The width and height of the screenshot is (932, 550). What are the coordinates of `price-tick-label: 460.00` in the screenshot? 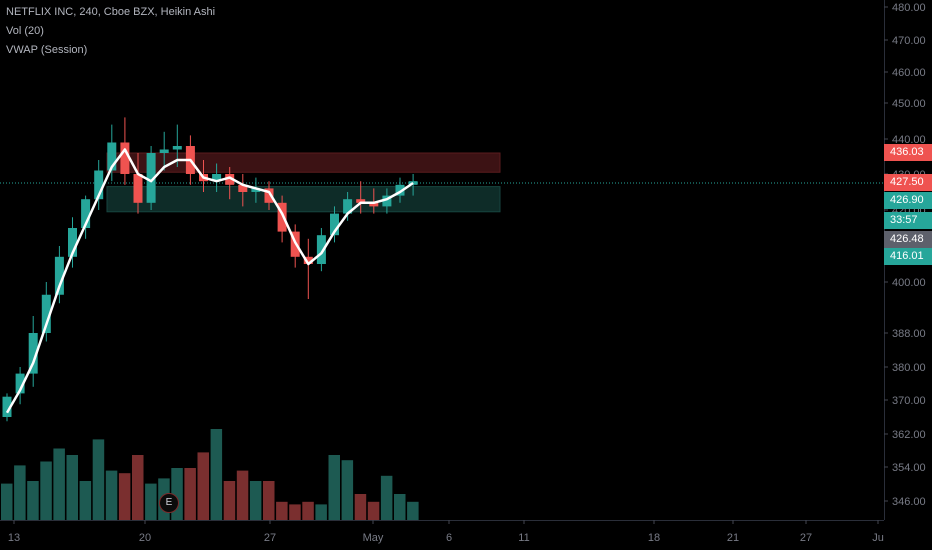 It's located at (909, 73).